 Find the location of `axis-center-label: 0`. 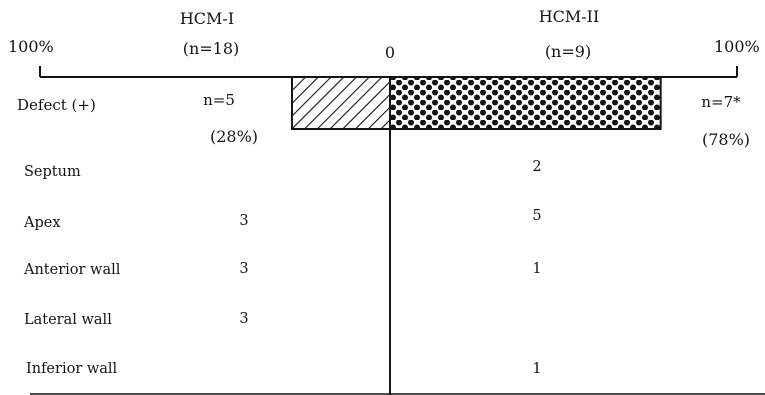

axis-center-label: 0 is located at coordinates (390, 52).